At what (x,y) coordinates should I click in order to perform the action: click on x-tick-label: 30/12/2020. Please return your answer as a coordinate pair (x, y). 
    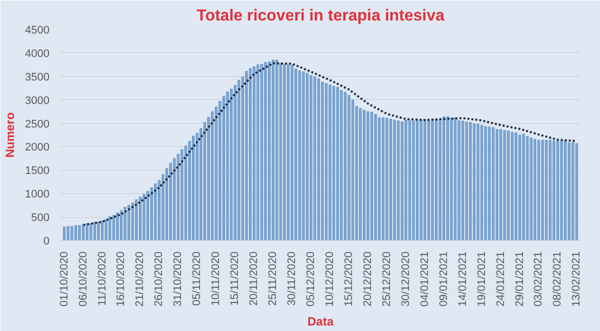
    Looking at the image, I should click on (406, 279).